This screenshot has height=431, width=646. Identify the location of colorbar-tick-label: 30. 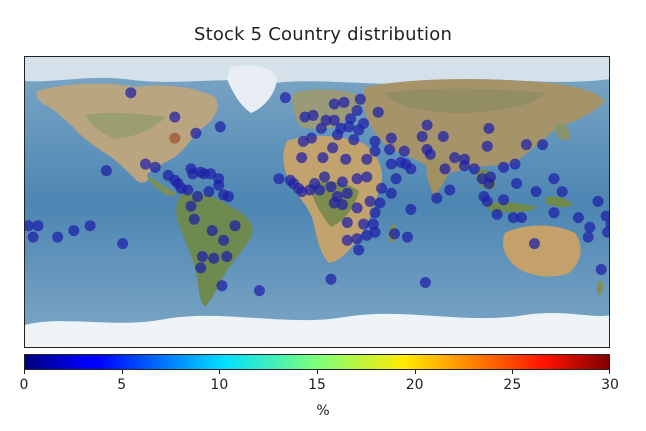
(610, 385).